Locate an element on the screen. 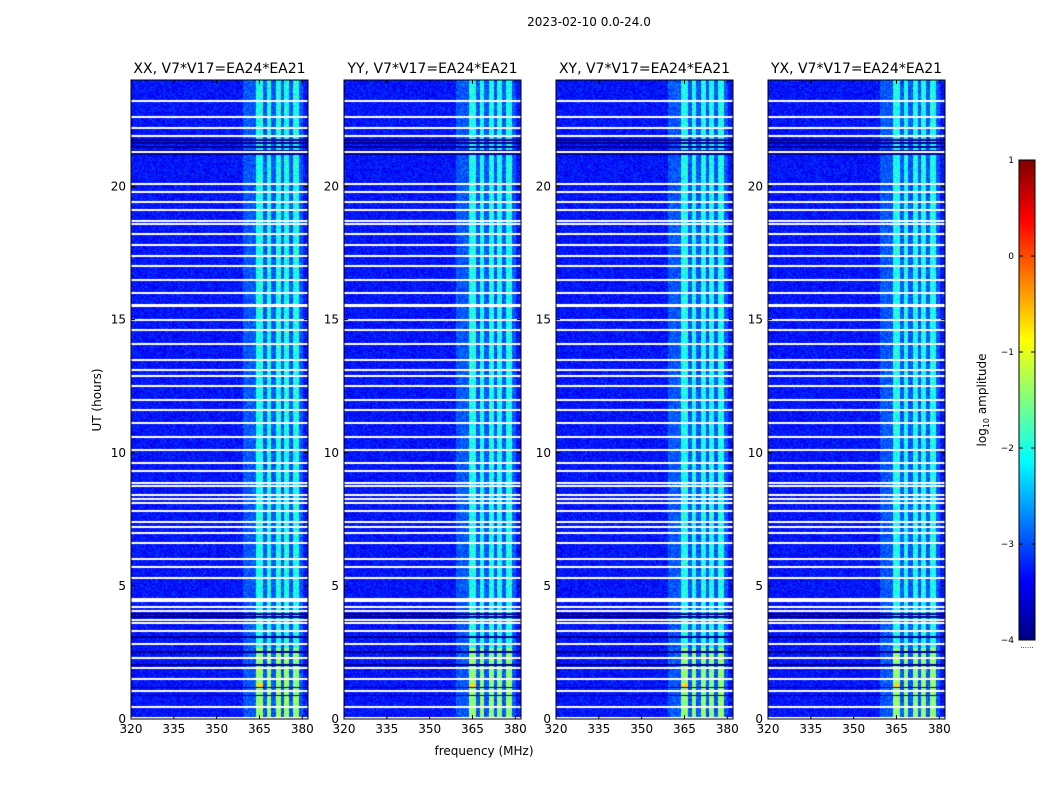  heatmap-yx is located at coordinates (856, 399).